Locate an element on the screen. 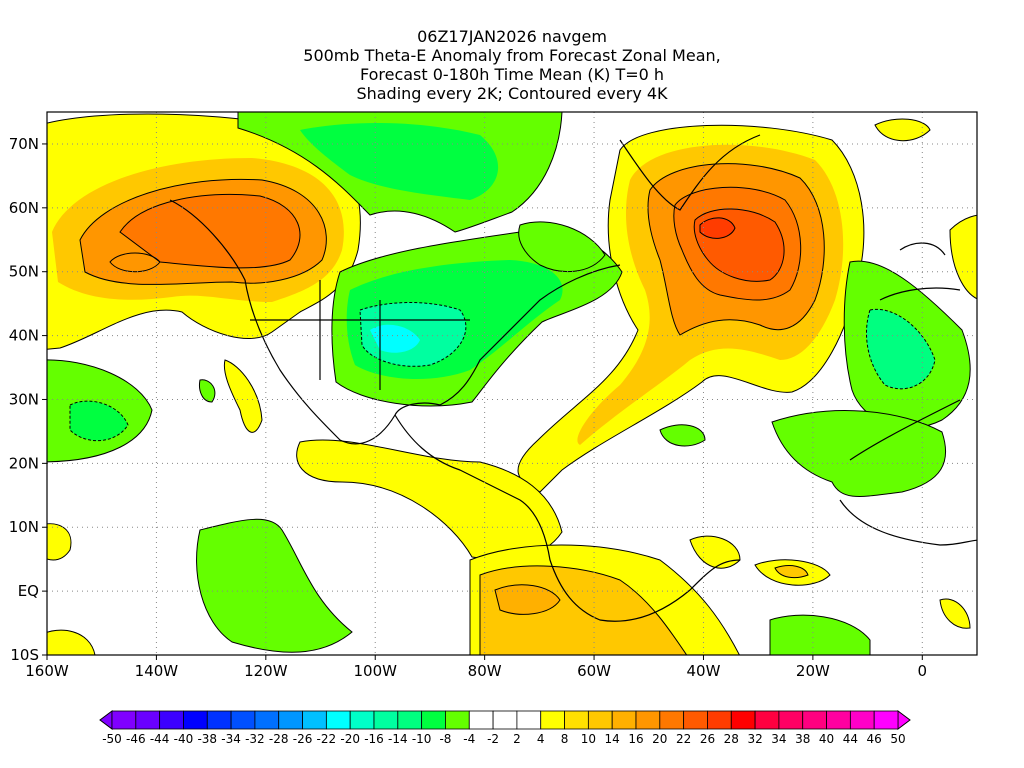 This screenshot has width=1024, height=768. lon-tick-label: 100W is located at coordinates (376, 671).